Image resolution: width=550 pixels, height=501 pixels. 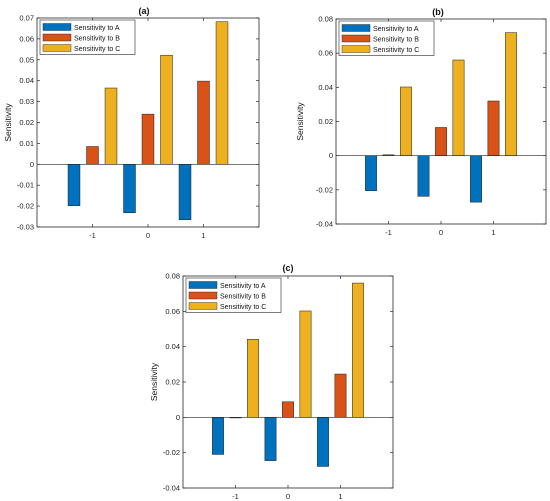 What do you see at coordinates (25, 185) in the screenshot?
I see `y-tick-label: -0.01` at bounding box center [25, 185].